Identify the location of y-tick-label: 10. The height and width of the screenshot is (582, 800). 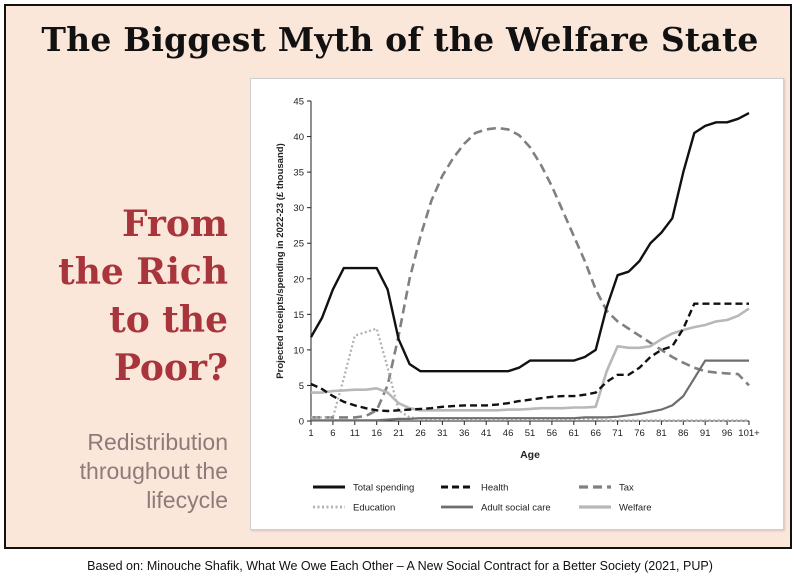
(298, 350).